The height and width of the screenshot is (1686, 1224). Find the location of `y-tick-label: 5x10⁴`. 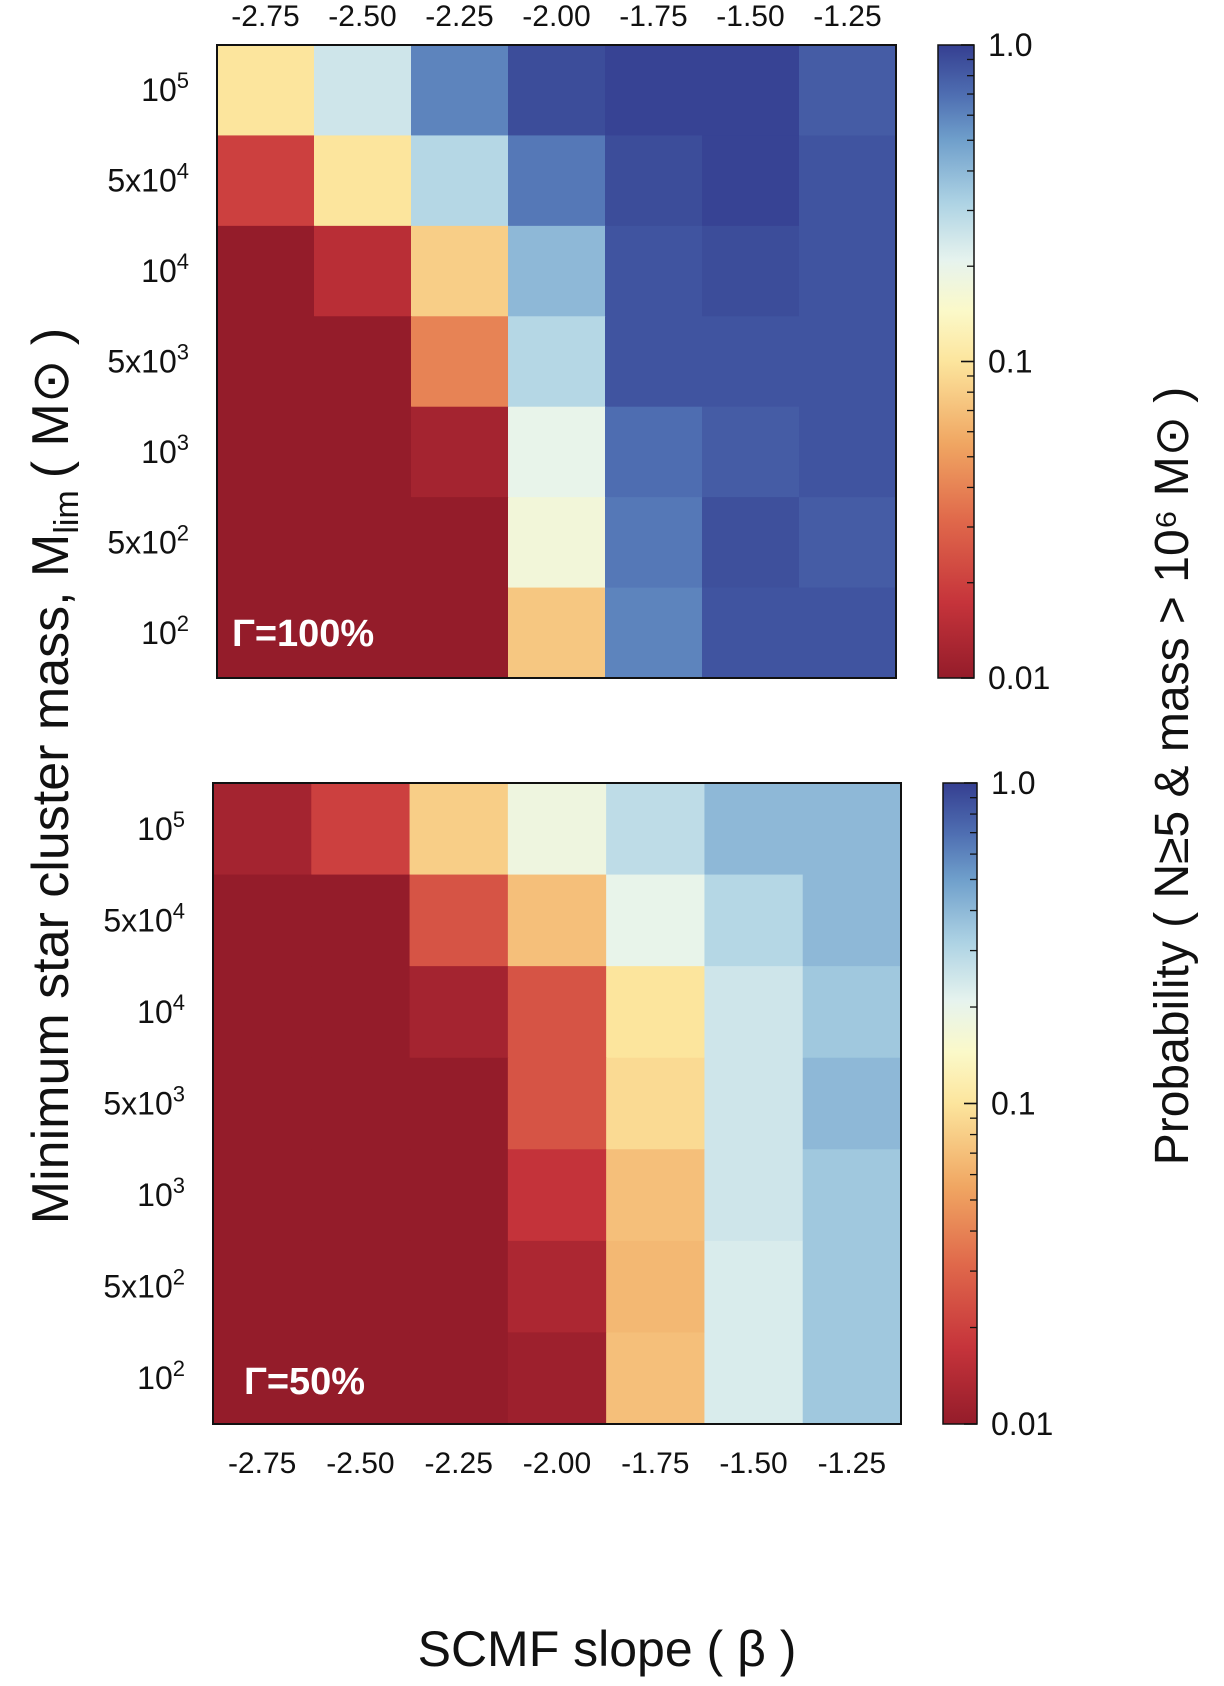

y-tick-label: 5x10⁴ is located at coordinates (144, 918).